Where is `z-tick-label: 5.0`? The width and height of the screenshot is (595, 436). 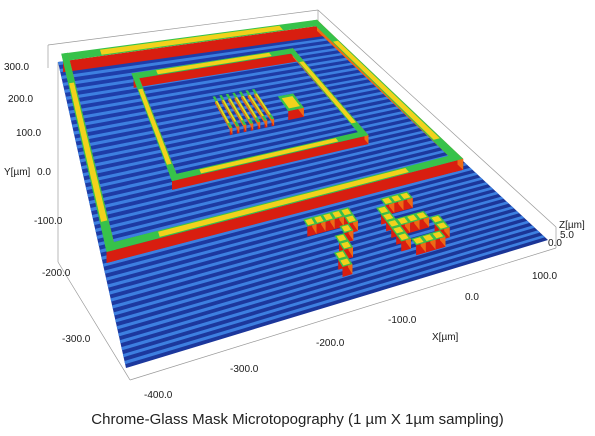 z-tick-label: 5.0 is located at coordinates (567, 235).